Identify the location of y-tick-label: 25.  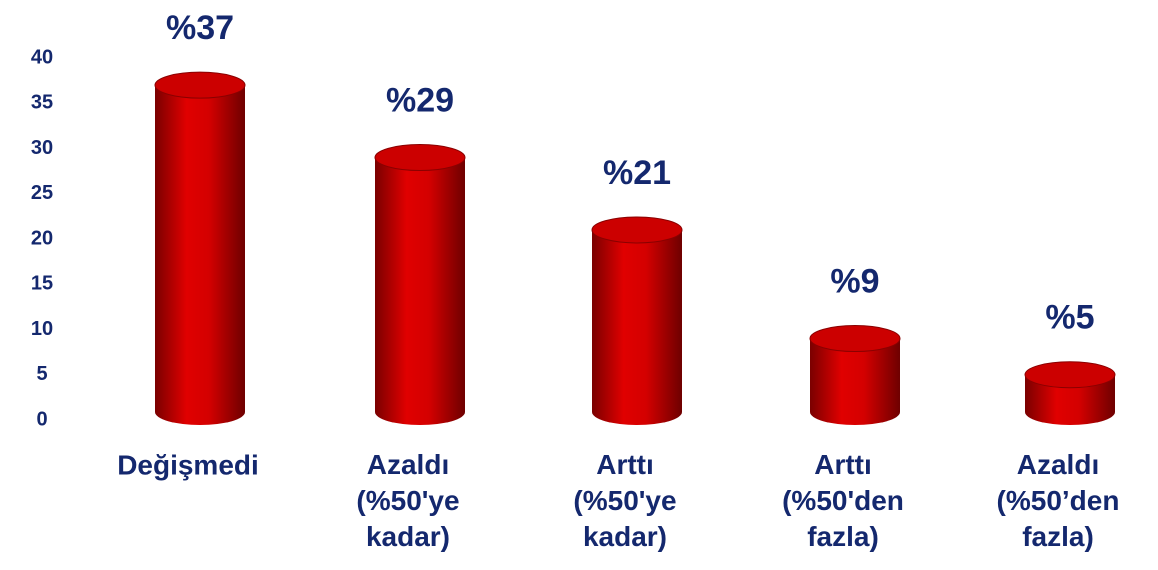
(42, 193).